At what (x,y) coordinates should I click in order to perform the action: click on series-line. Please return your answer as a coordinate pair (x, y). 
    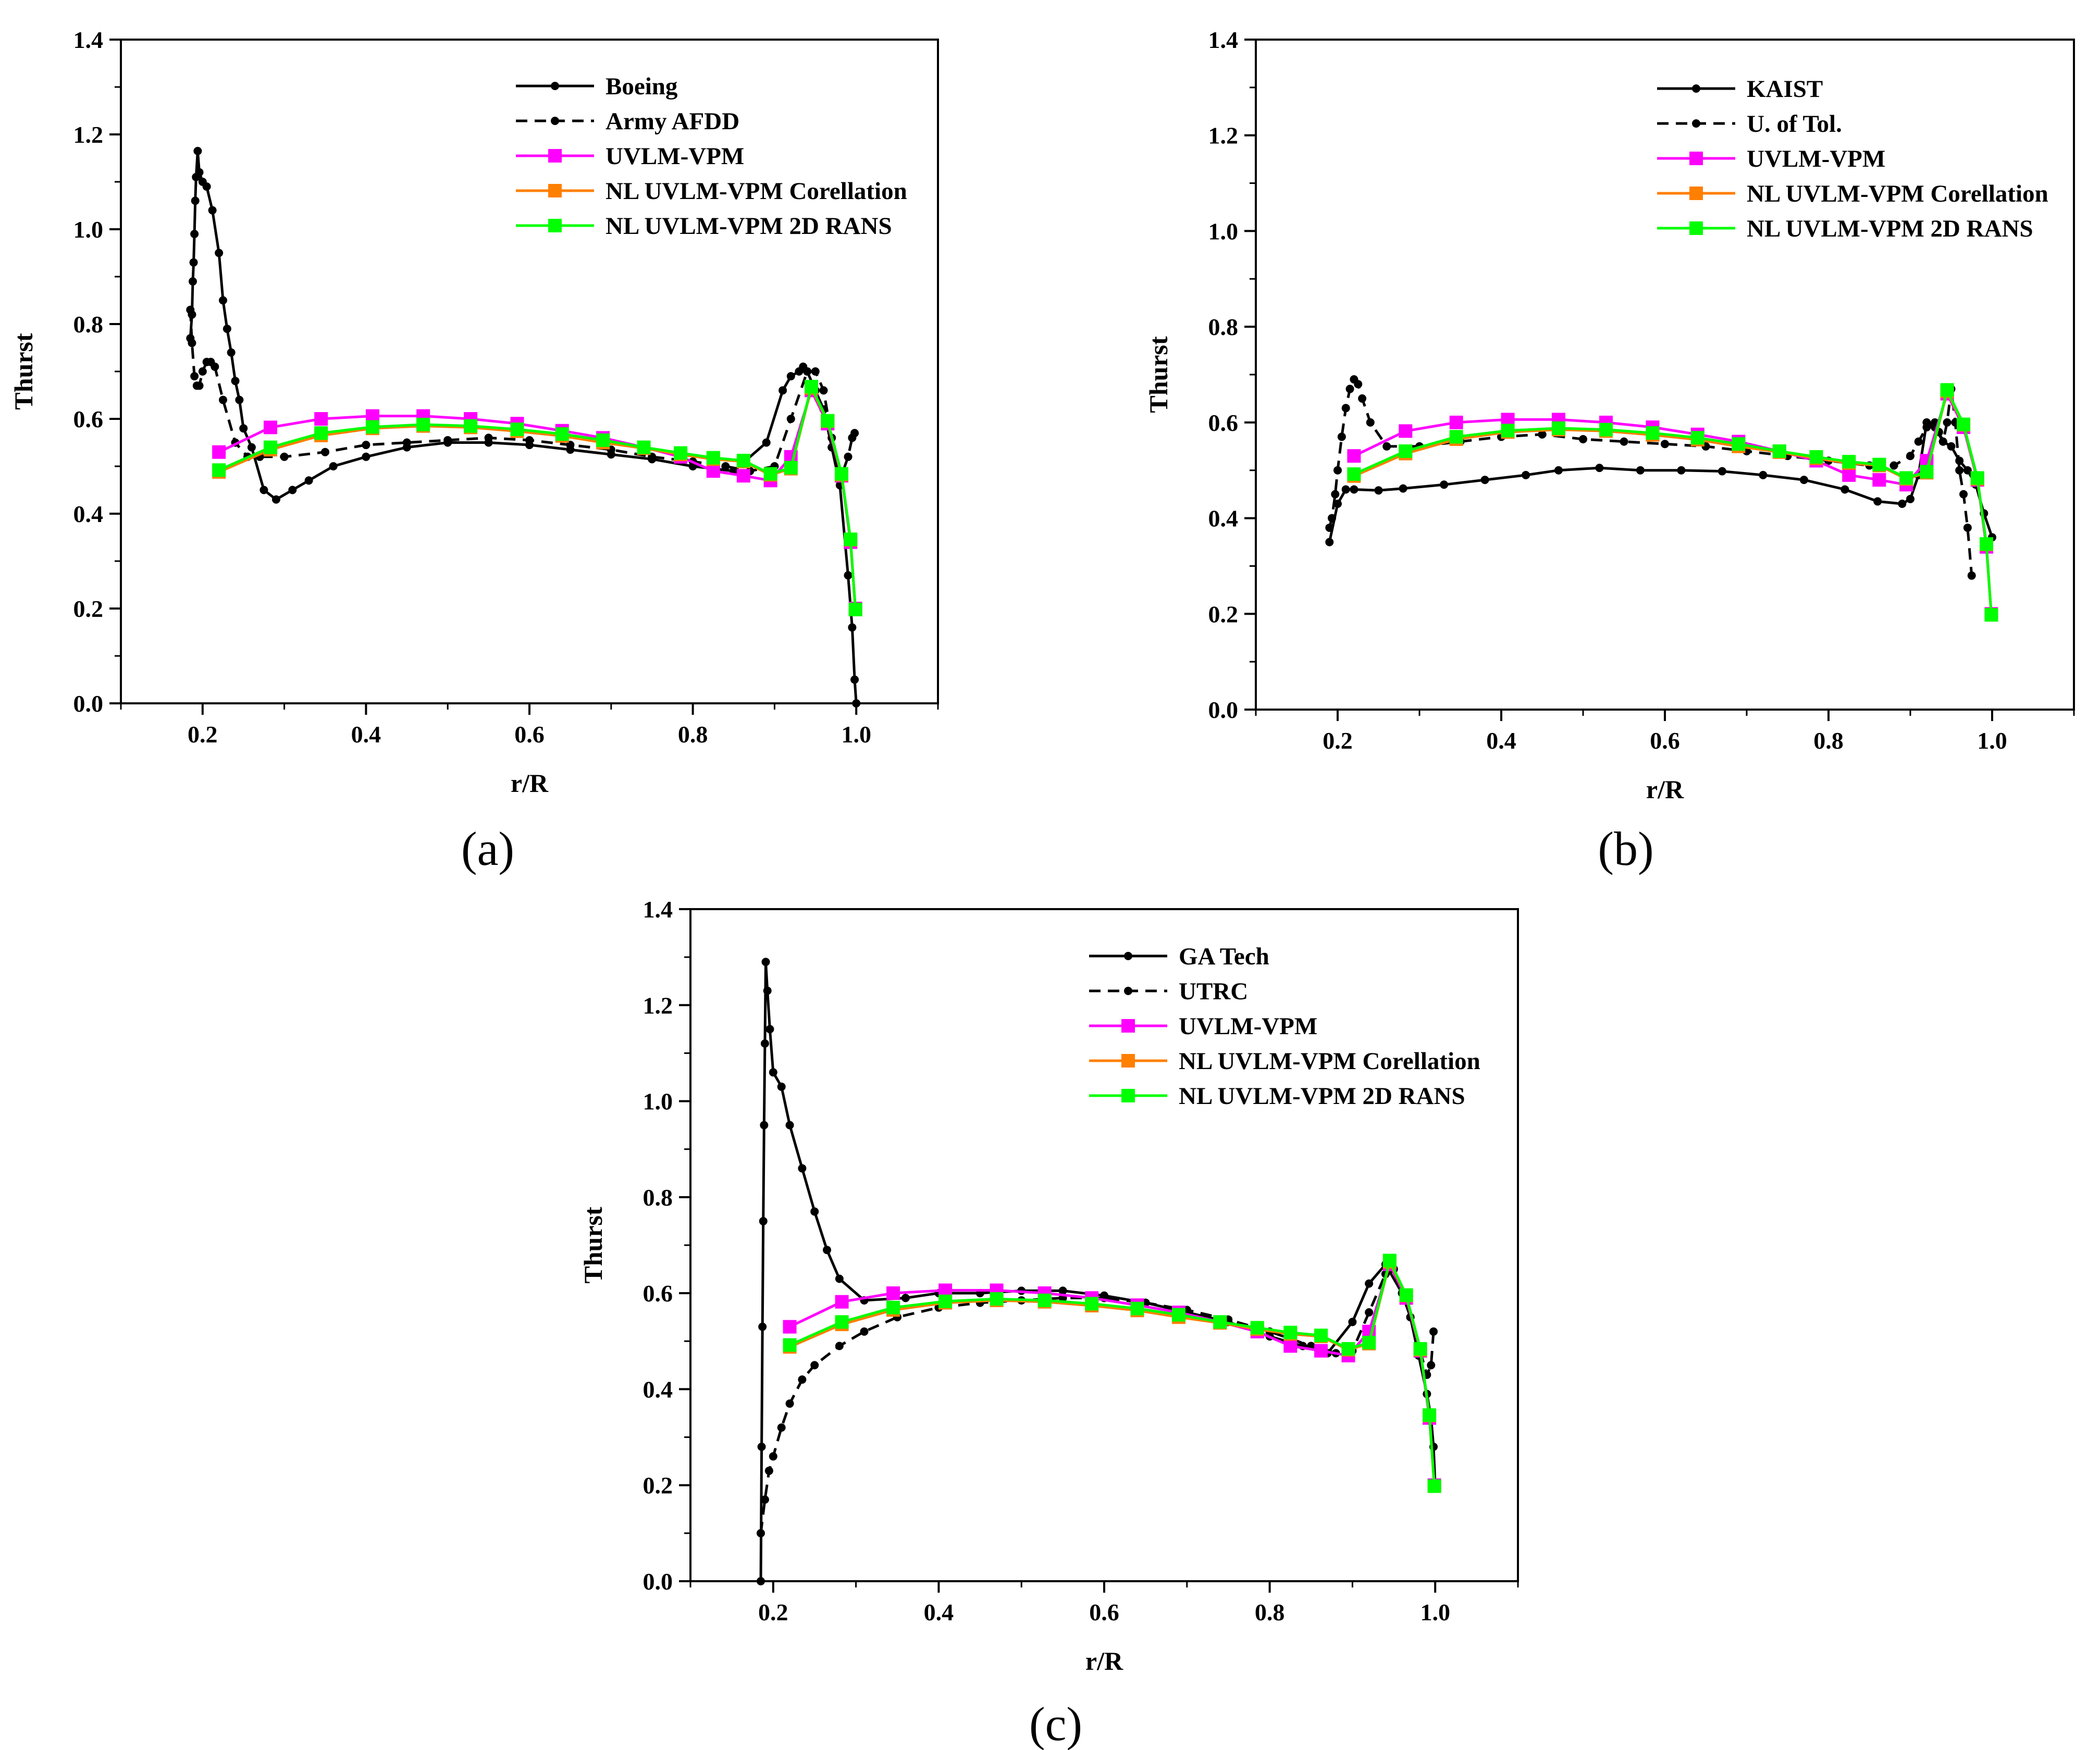
    Looking at the image, I should click on (522, 397).